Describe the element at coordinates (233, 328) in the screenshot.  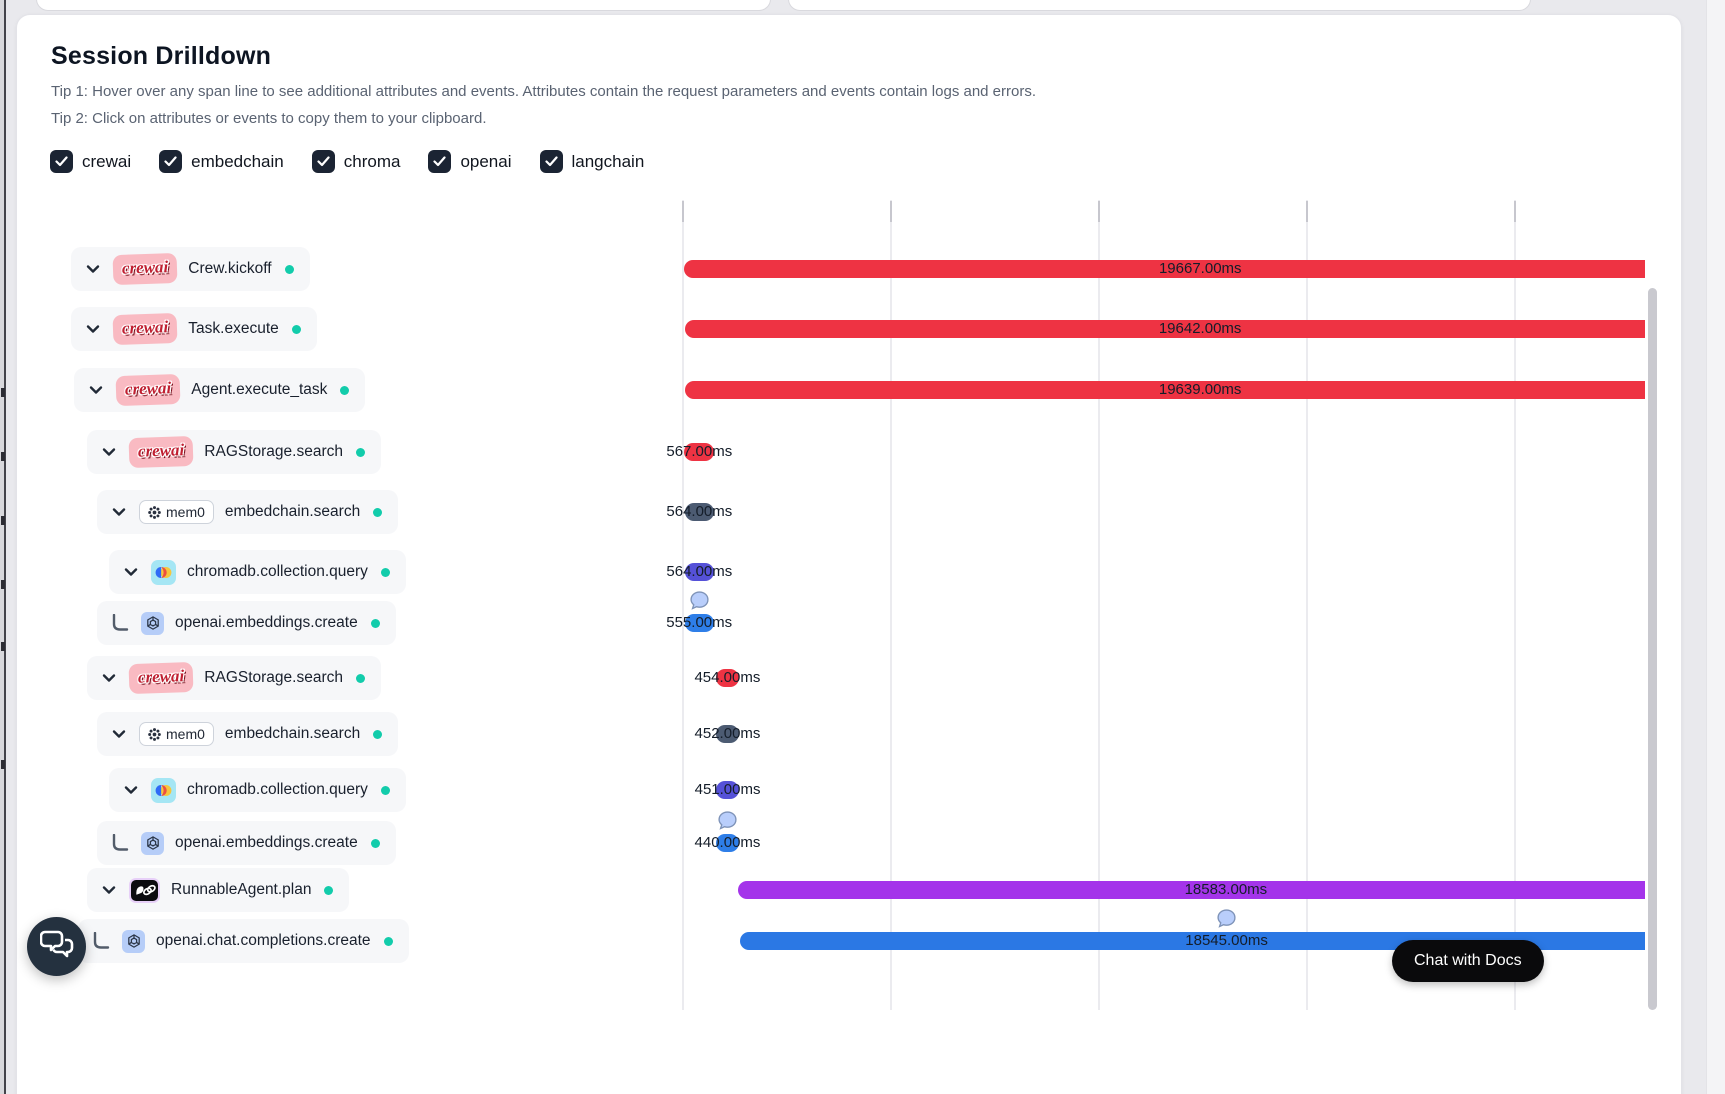
I see `span-name: Task.execute` at that location.